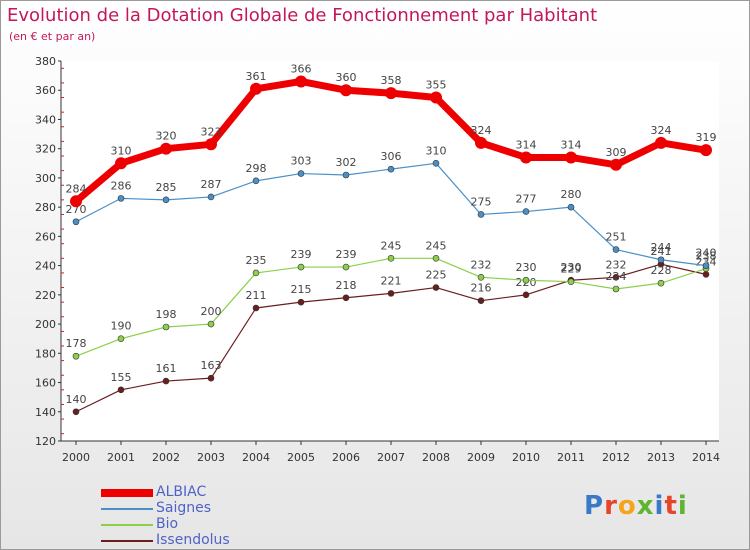 Image resolution: width=750 pixels, height=550 pixels. Describe the element at coordinates (211, 524) in the screenshot. I see `legend-item-bio: Bio` at that location.